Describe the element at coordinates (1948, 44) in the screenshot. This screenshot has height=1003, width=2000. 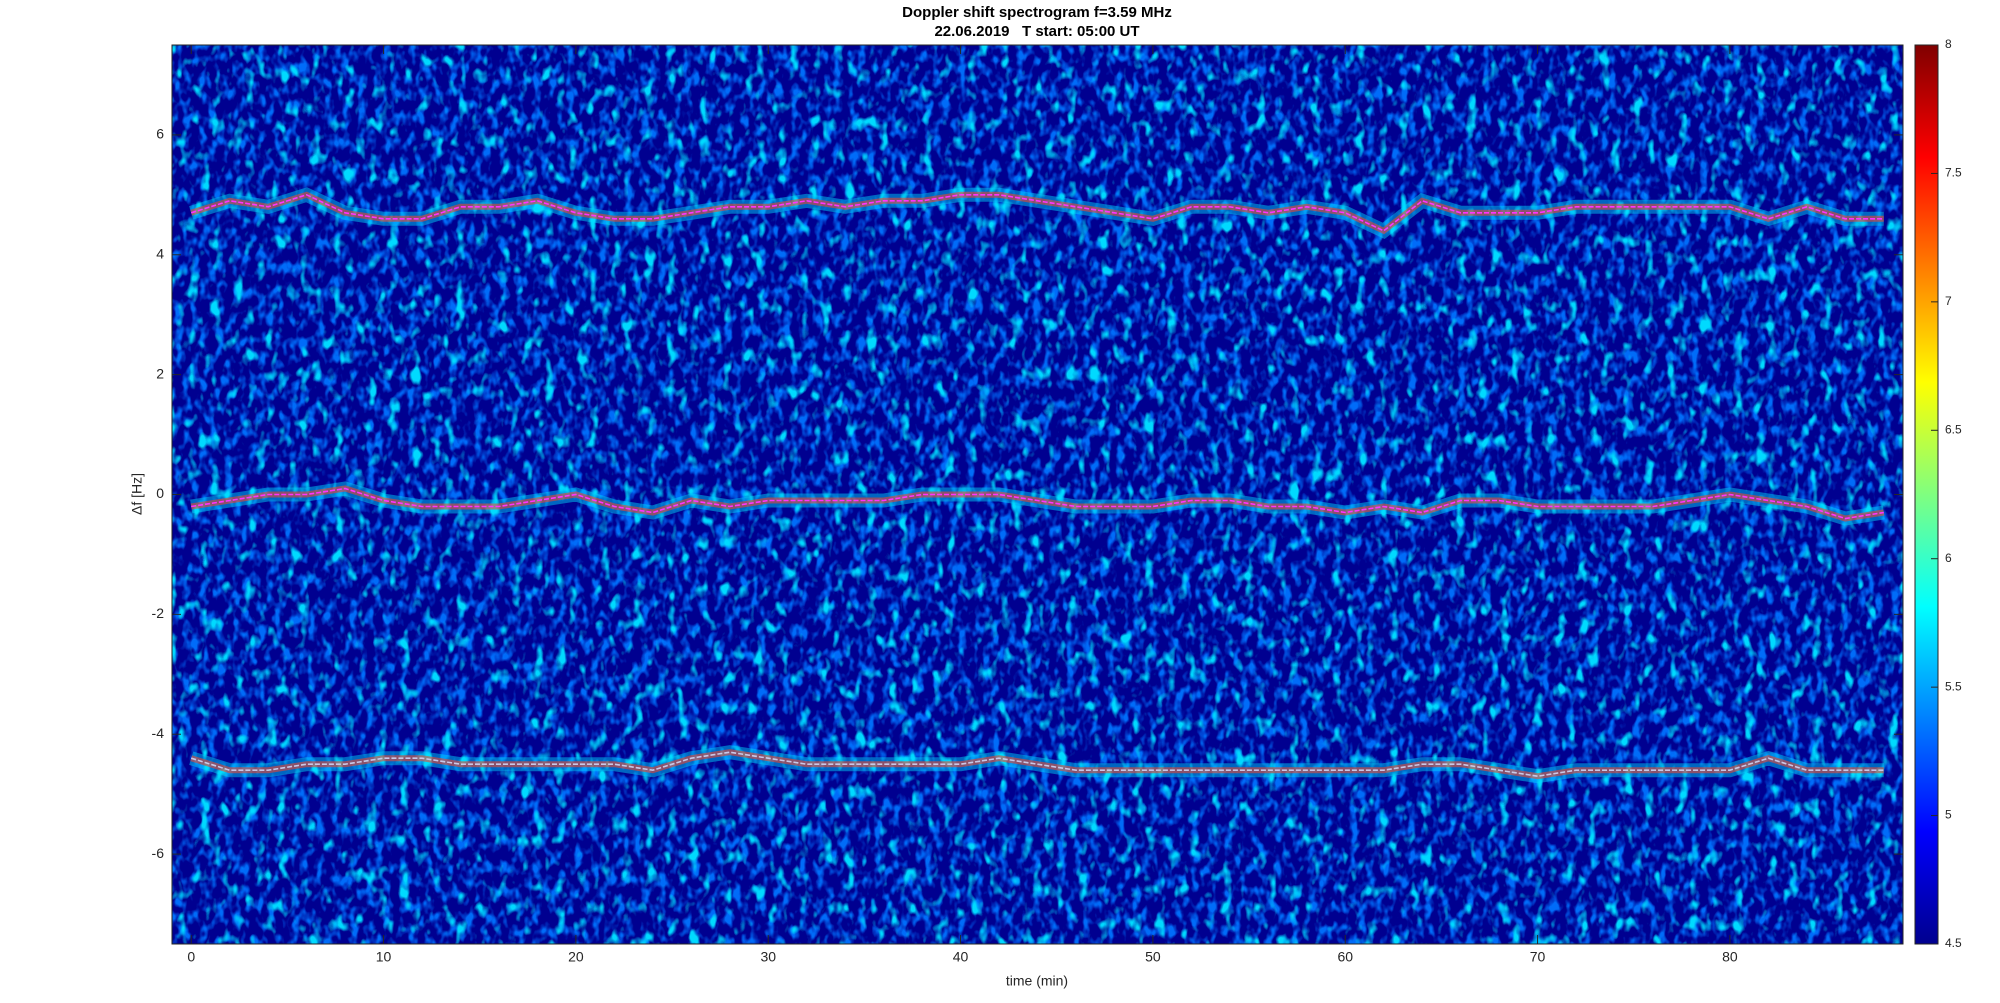
I see `colorbar-tick-label: 8` at that location.